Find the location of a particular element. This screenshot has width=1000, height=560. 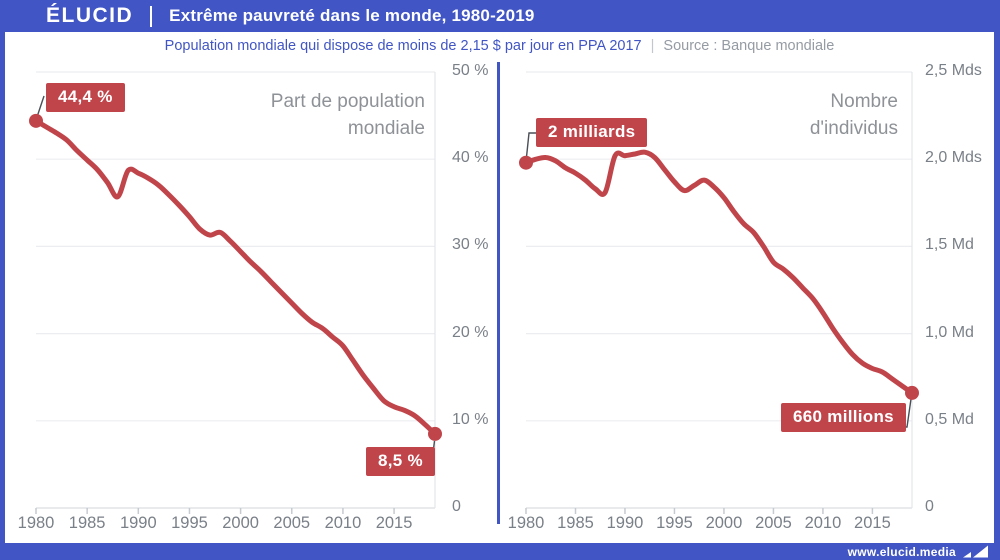

end-value-badge-count: 660 millions is located at coordinates (843, 417).